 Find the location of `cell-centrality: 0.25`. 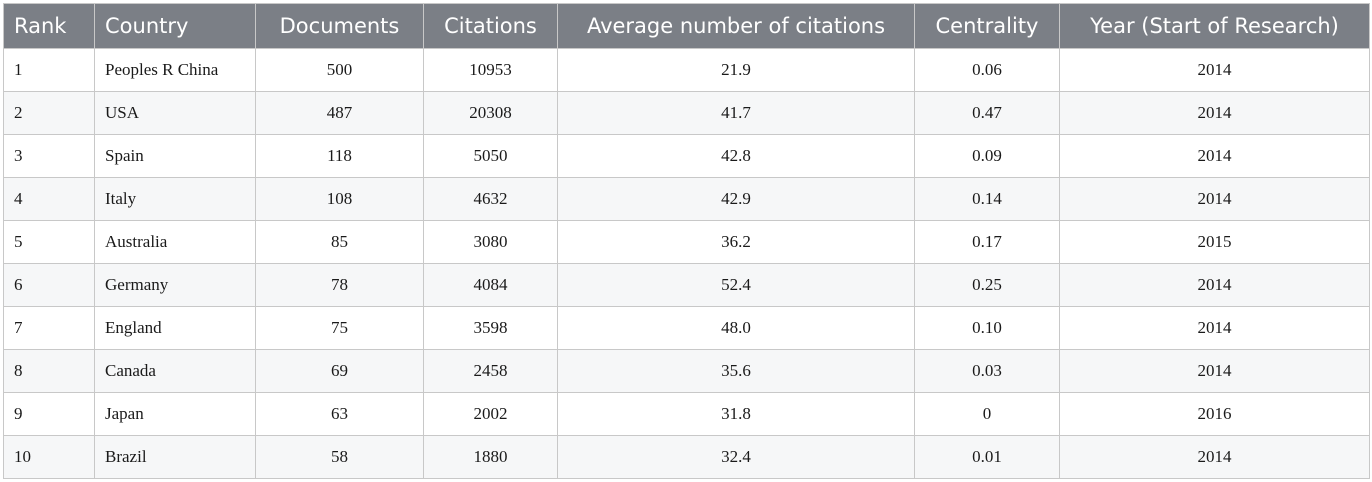

cell-centrality: 0.25 is located at coordinates (987, 285).